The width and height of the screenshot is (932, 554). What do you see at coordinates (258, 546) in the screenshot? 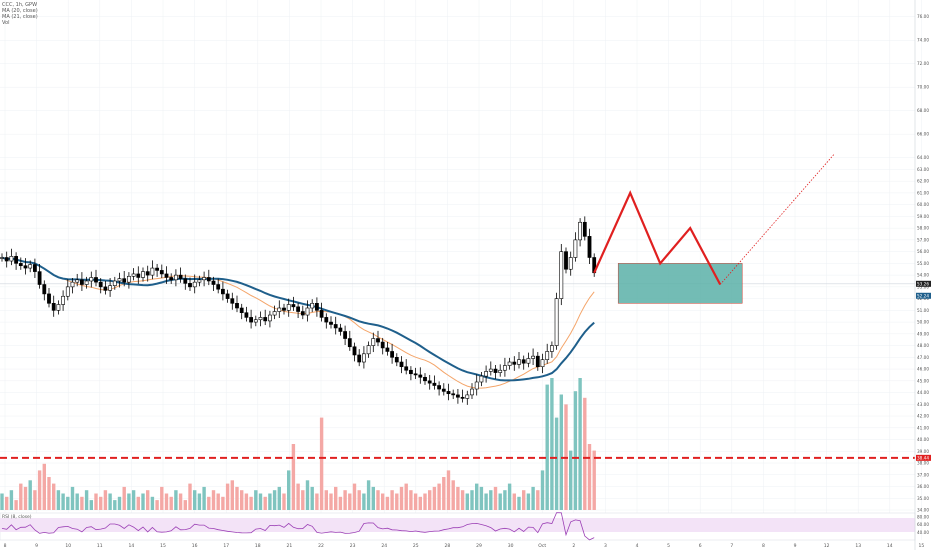
I see `time-tick-label: 18` at bounding box center [258, 546].